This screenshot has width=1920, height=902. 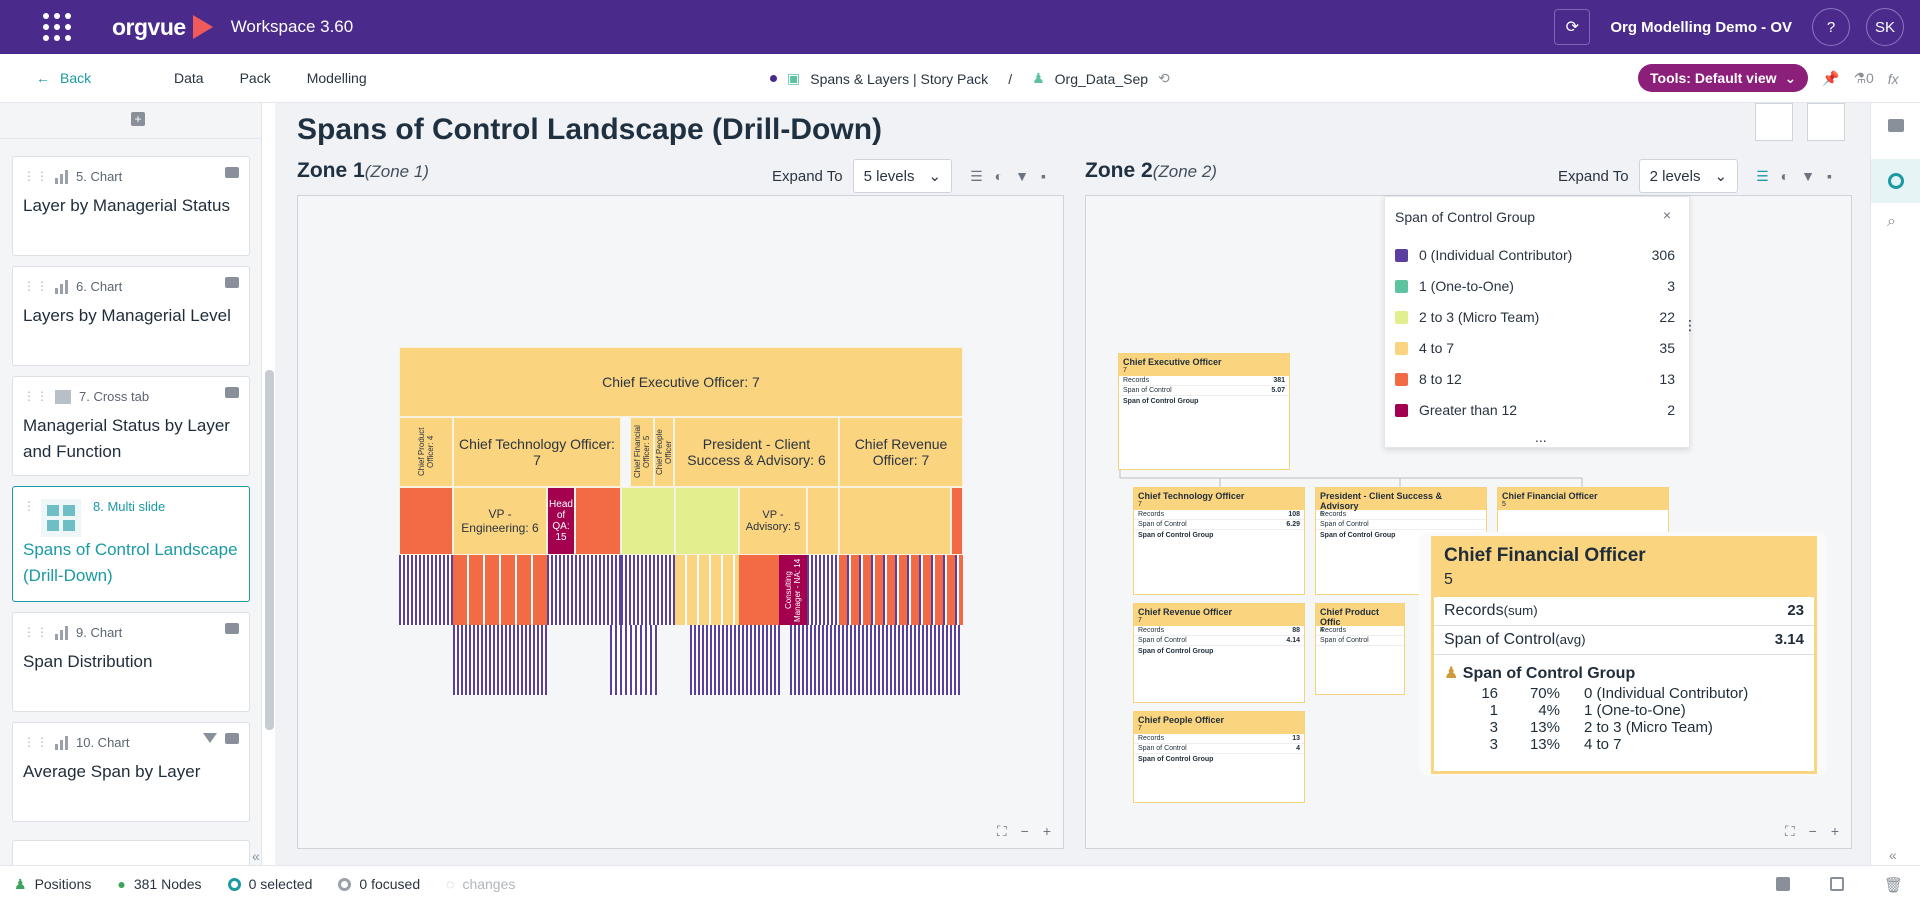 What do you see at coordinates (336, 78) in the screenshot?
I see `nav-modelling: Modelling` at bounding box center [336, 78].